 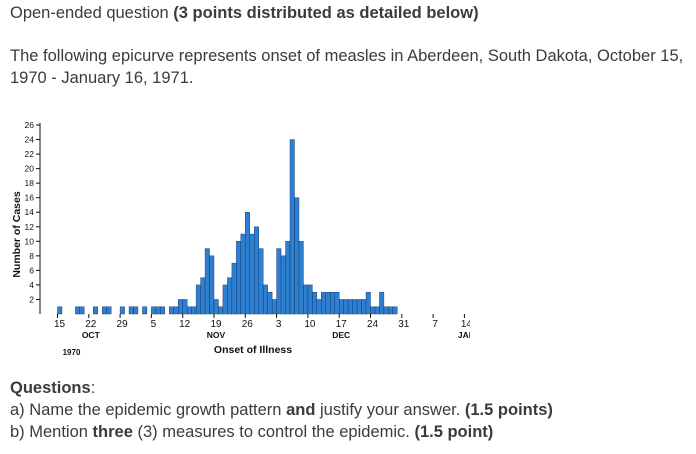 I want to click on y-tick-label: 18, so click(x=30, y=183).